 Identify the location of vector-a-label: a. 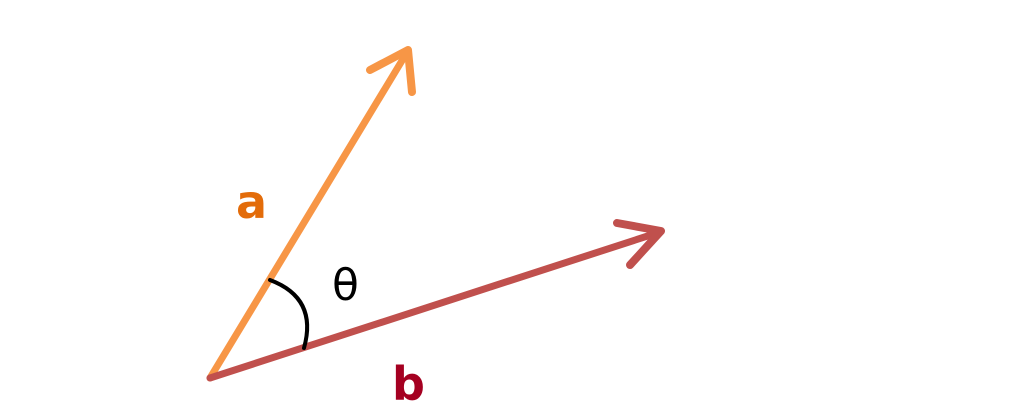
(251, 202).